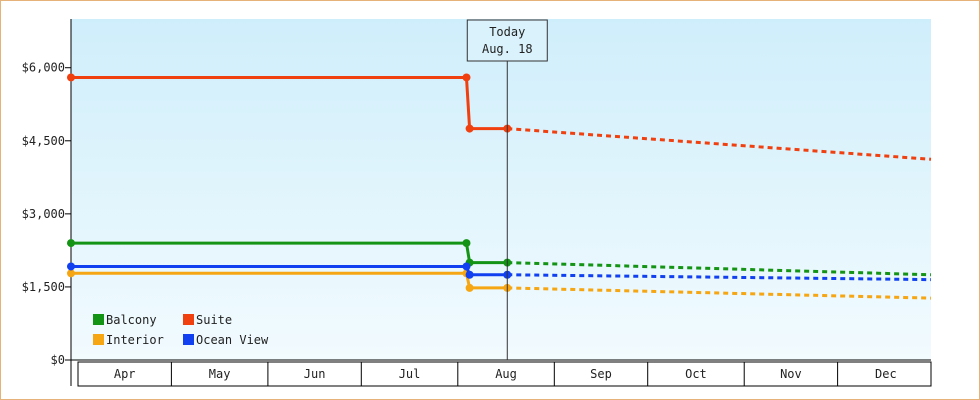  Describe the element at coordinates (131, 320) in the screenshot. I see `legend-label: Balcony` at that location.